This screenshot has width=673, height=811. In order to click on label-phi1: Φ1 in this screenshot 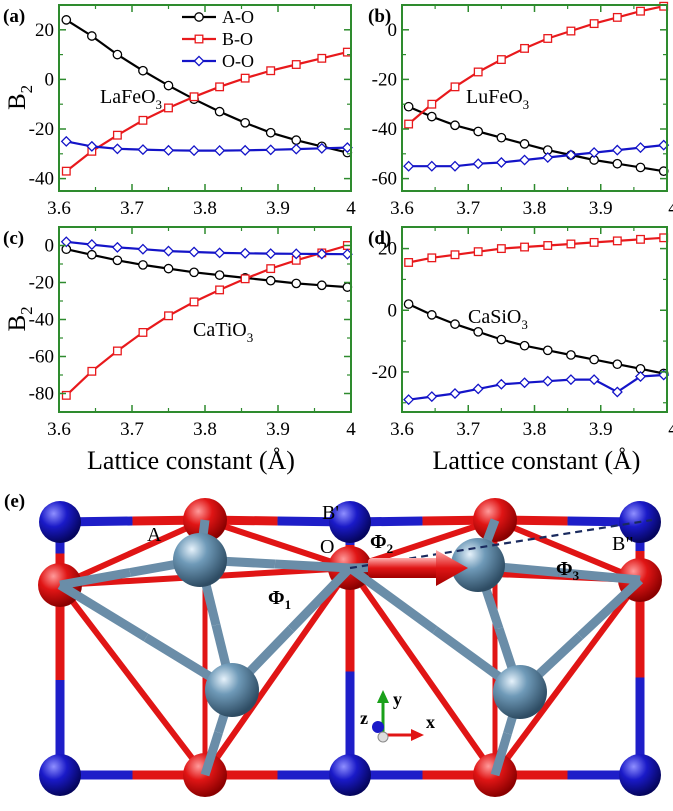, I will do `click(279, 599)`.